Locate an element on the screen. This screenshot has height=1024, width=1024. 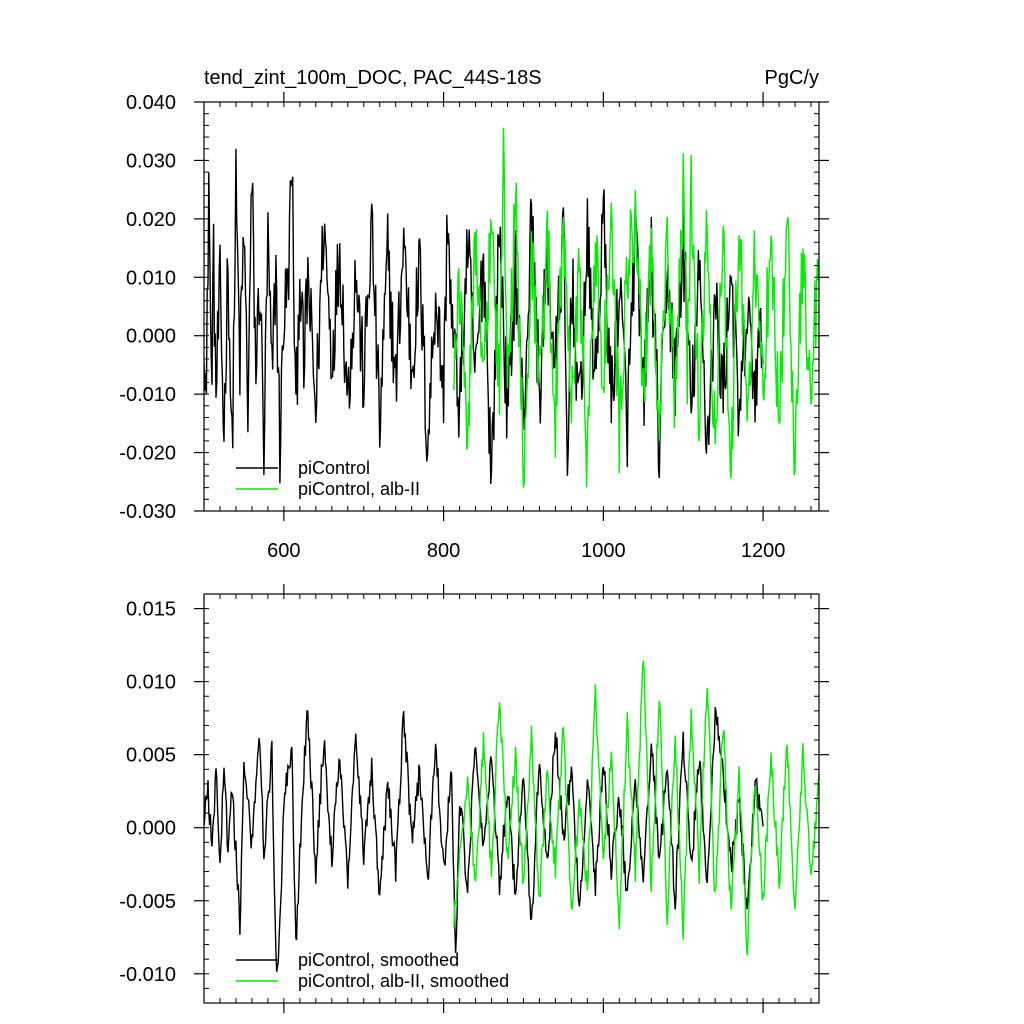
y-tick-label: -0.030 is located at coordinates (147, 512).